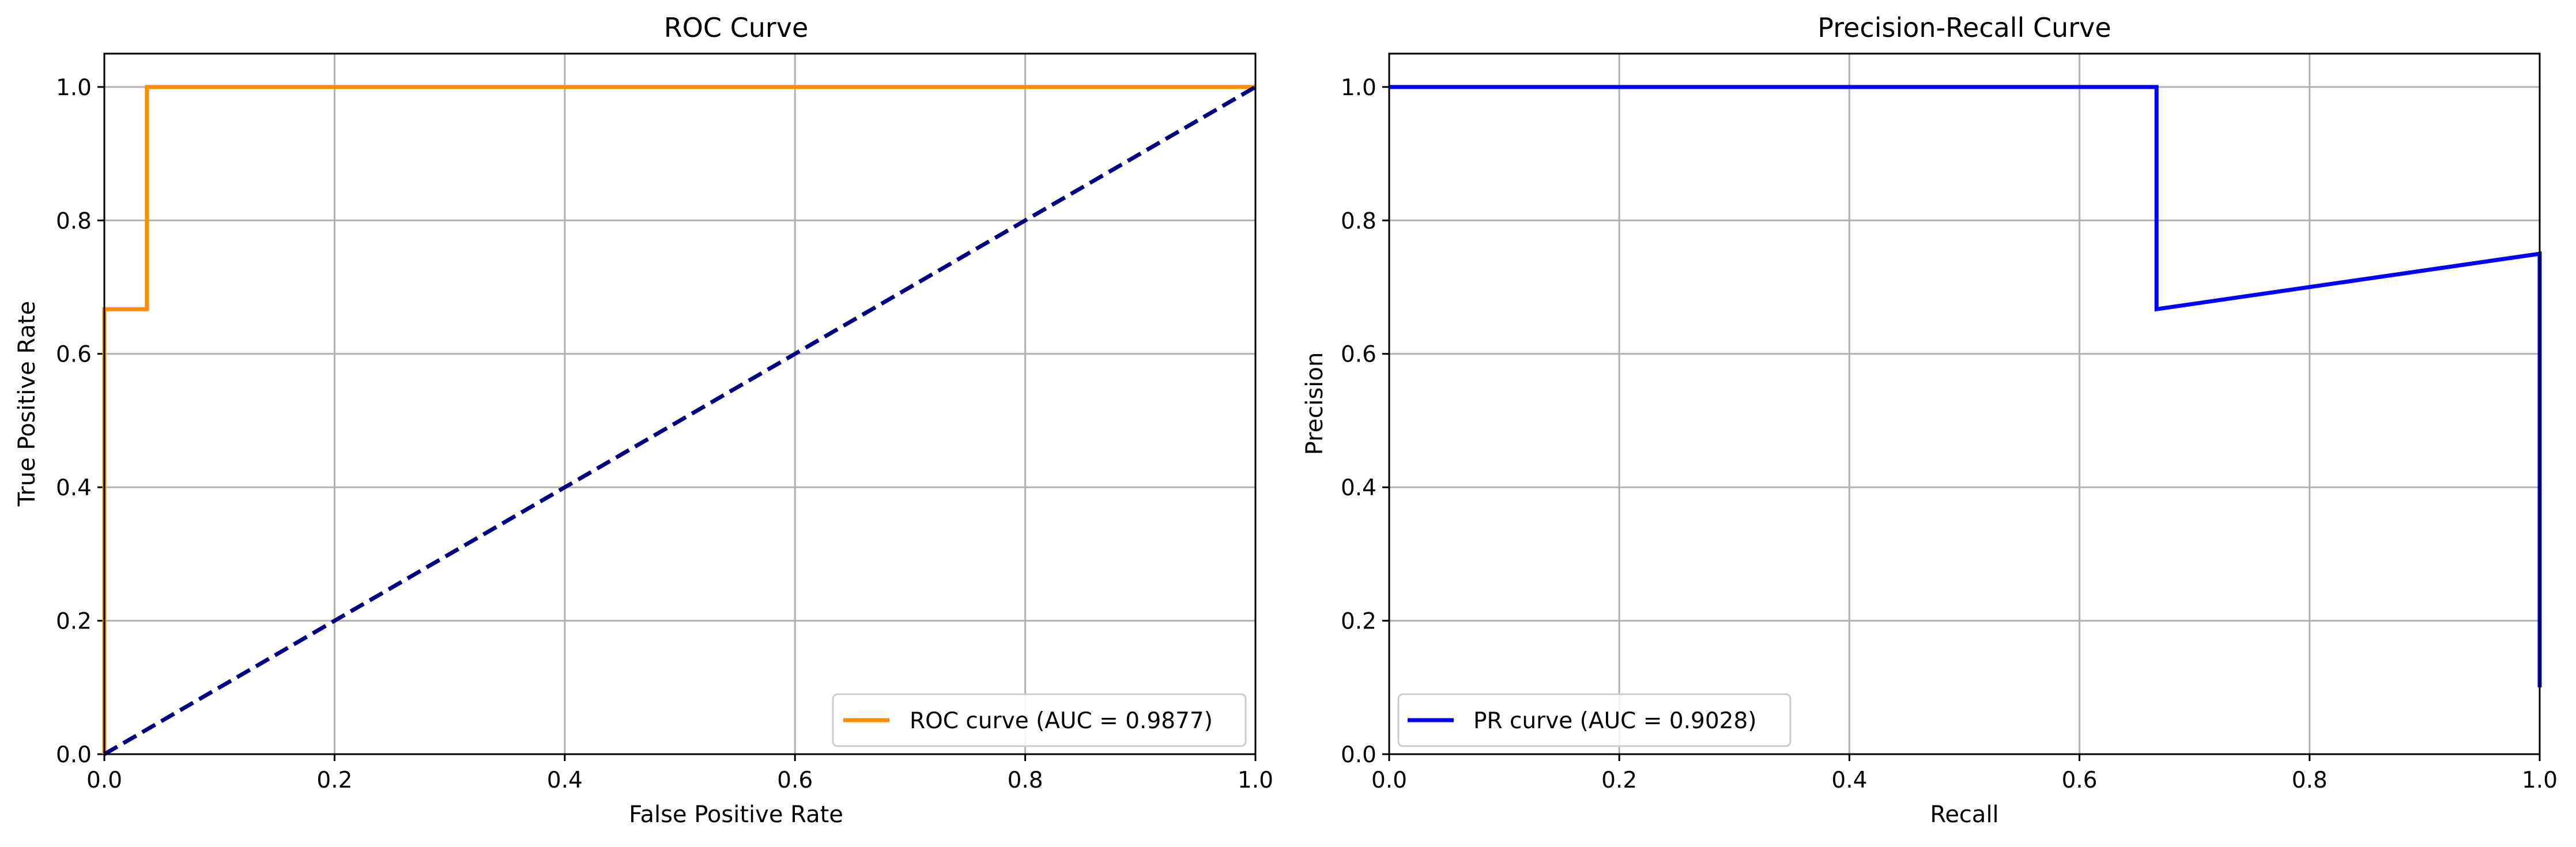  What do you see at coordinates (74, 755) in the screenshot?
I see `roc-y-tick-label-0: 0.0` at bounding box center [74, 755].